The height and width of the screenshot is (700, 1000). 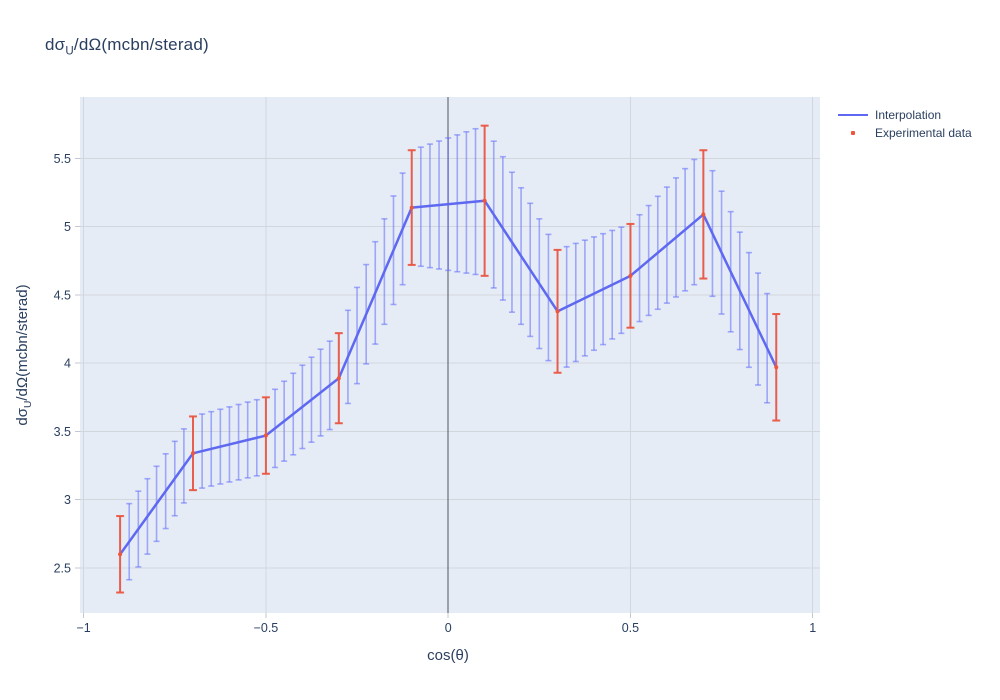 I want to click on marker-swatch-icon, so click(x=853, y=133).